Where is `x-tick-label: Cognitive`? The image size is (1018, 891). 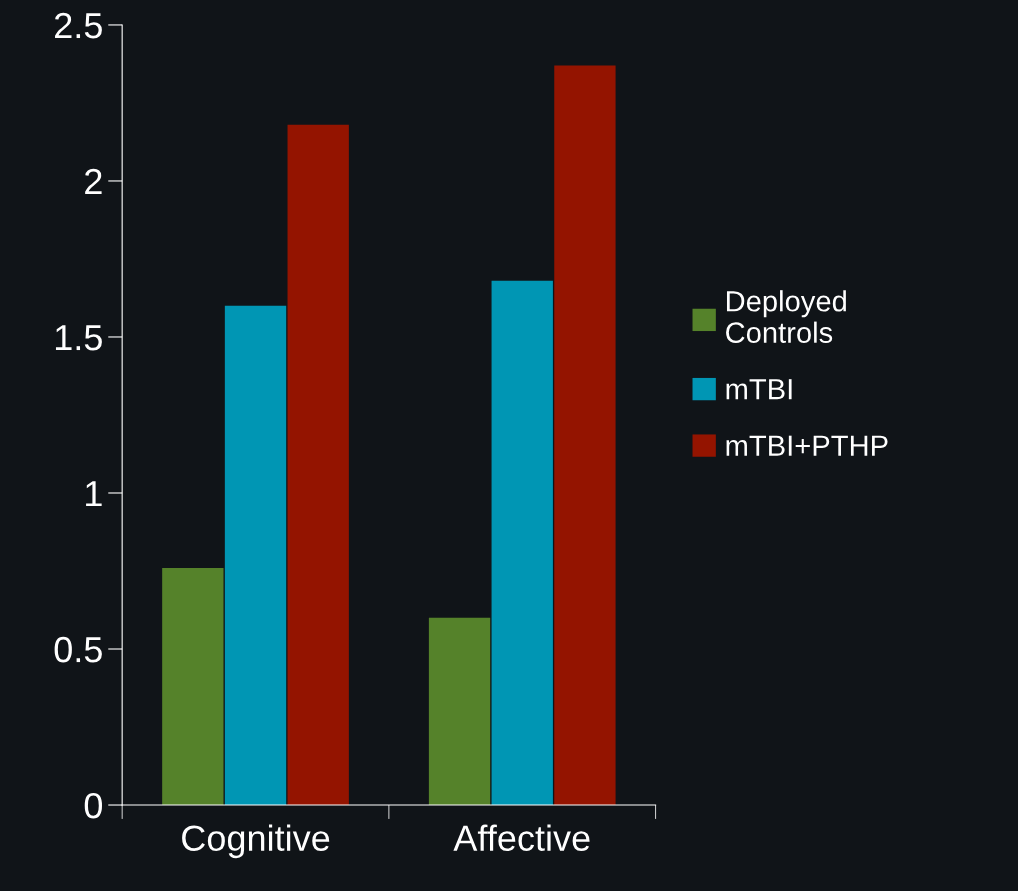
x-tick-label: Cognitive is located at coordinates (256, 841).